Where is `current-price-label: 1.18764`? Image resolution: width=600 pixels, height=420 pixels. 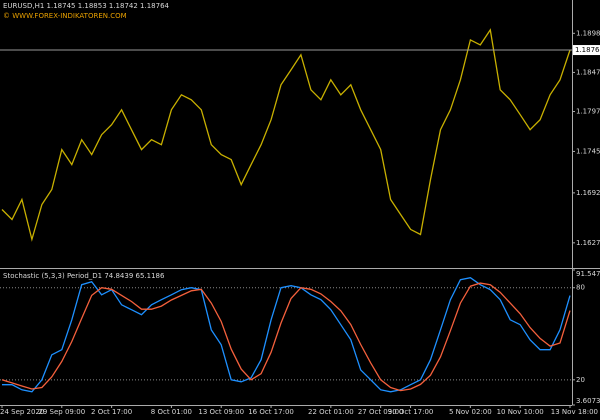 current-price-label: 1.18764 is located at coordinates (587, 50).